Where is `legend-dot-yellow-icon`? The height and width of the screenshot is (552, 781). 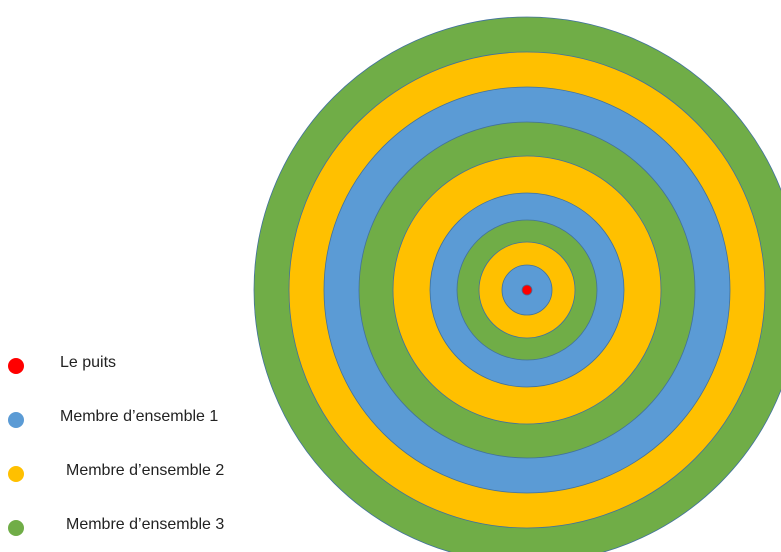 legend-dot-yellow-icon is located at coordinates (16, 474).